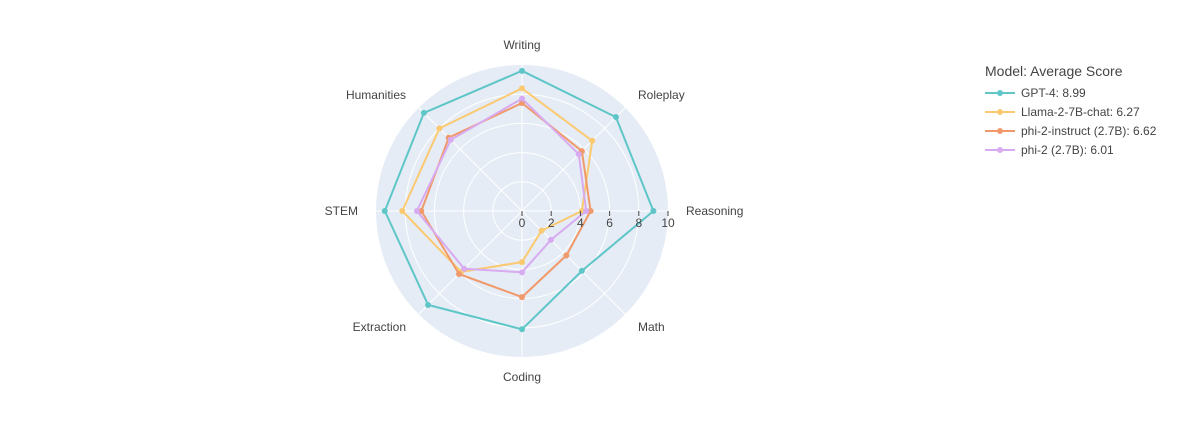 The height and width of the screenshot is (442, 1200). What do you see at coordinates (651, 327) in the screenshot?
I see `category-label: Math` at bounding box center [651, 327].